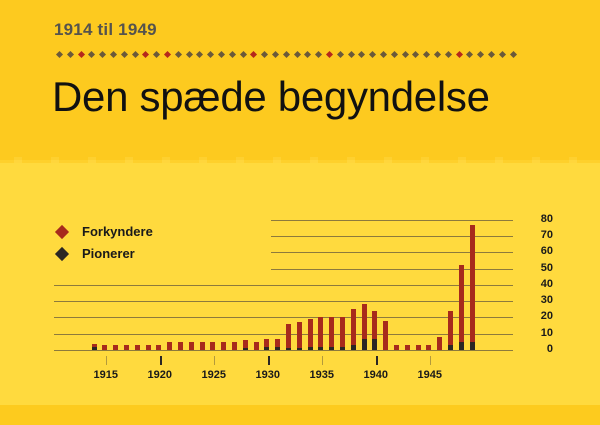 This screenshot has height=425, width=600. I want to click on bar-1914, so click(94, 346).